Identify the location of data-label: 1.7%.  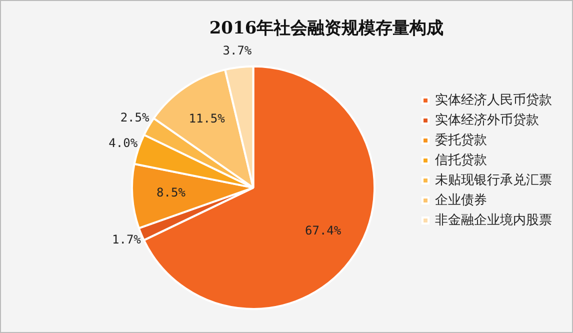
(127, 239).